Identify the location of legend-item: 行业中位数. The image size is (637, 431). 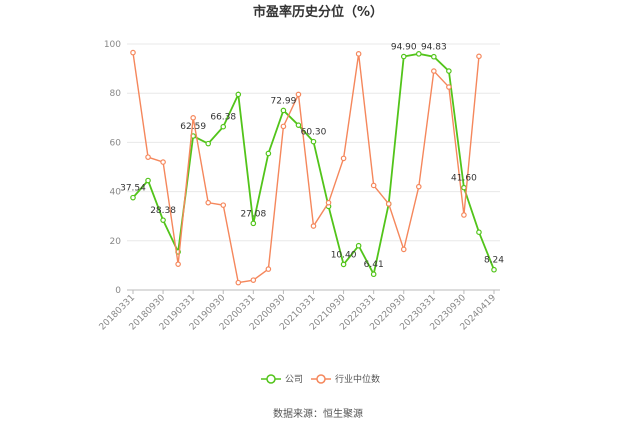
(345, 379).